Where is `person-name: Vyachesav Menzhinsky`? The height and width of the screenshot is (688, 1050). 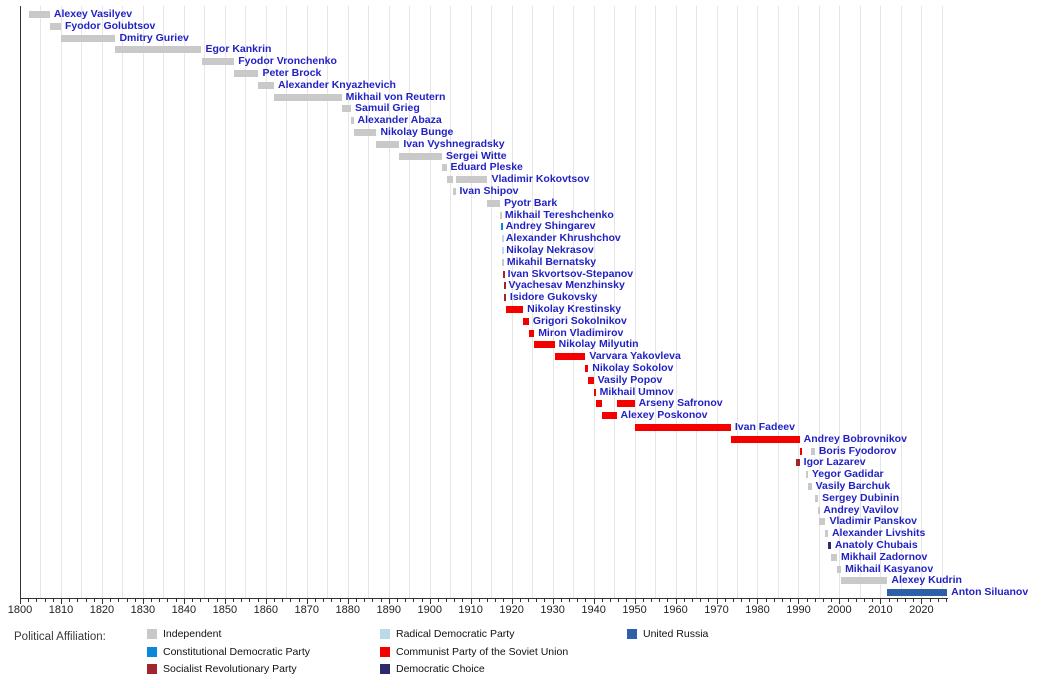
person-name: Vyachesav Menzhinsky is located at coordinates (566, 285).